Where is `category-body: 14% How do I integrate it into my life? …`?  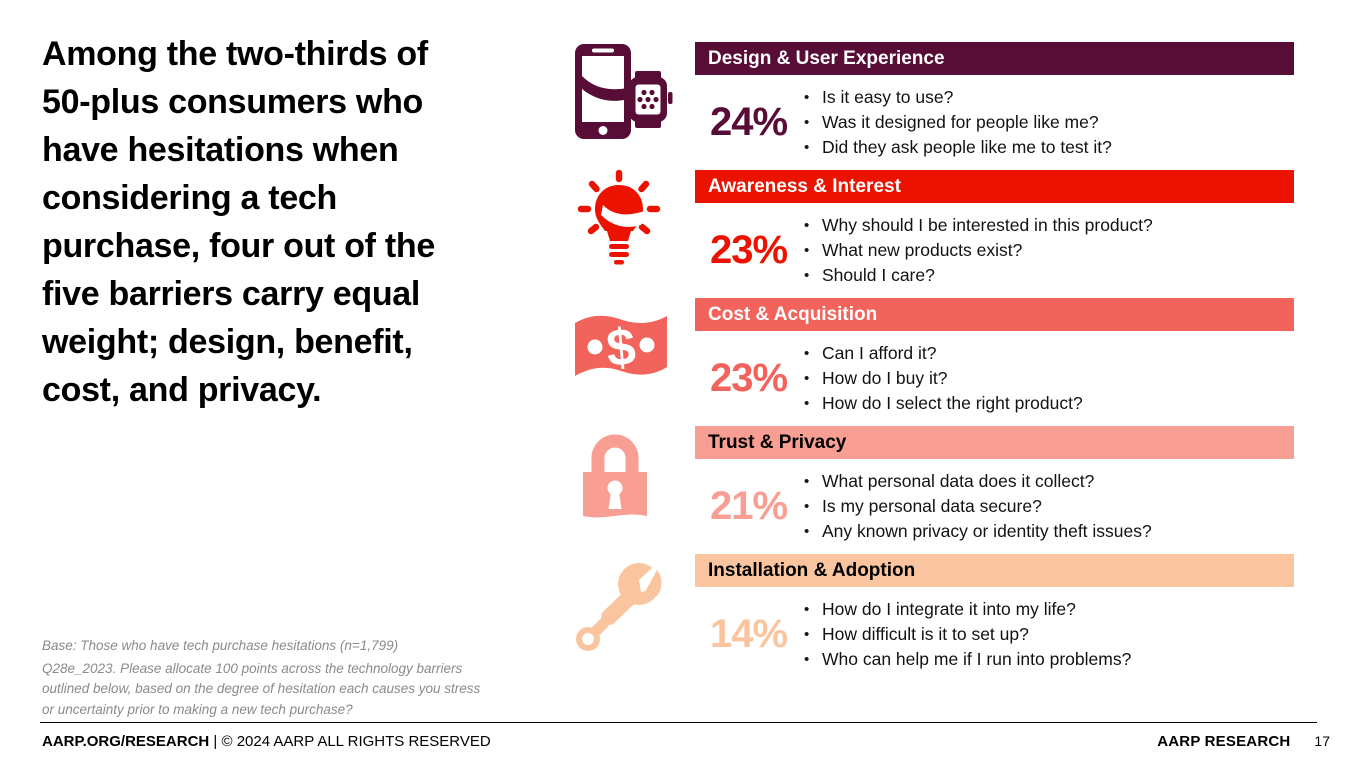
category-body: 14% How do I integrate it into my life? … is located at coordinates (994, 634).